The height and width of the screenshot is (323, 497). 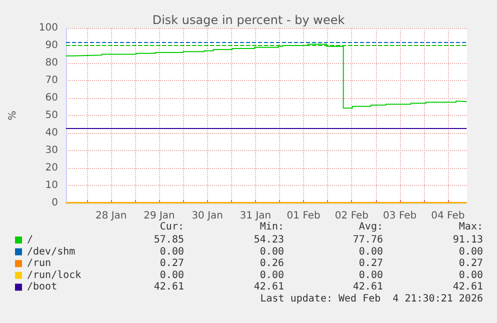 I want to click on text: Last update: Wed Feb 4 21:30:21 2026, so click(x=371, y=299).